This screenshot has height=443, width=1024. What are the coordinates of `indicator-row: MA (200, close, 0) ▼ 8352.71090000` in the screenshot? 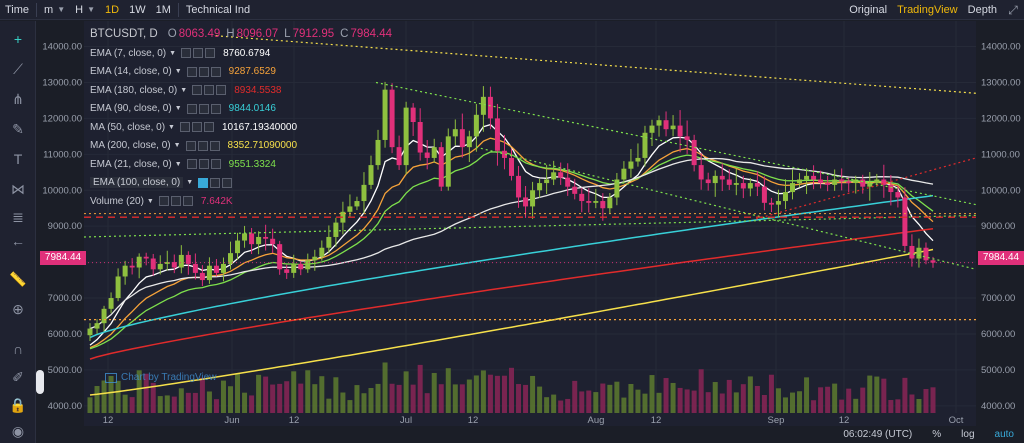 It's located at (193, 146).